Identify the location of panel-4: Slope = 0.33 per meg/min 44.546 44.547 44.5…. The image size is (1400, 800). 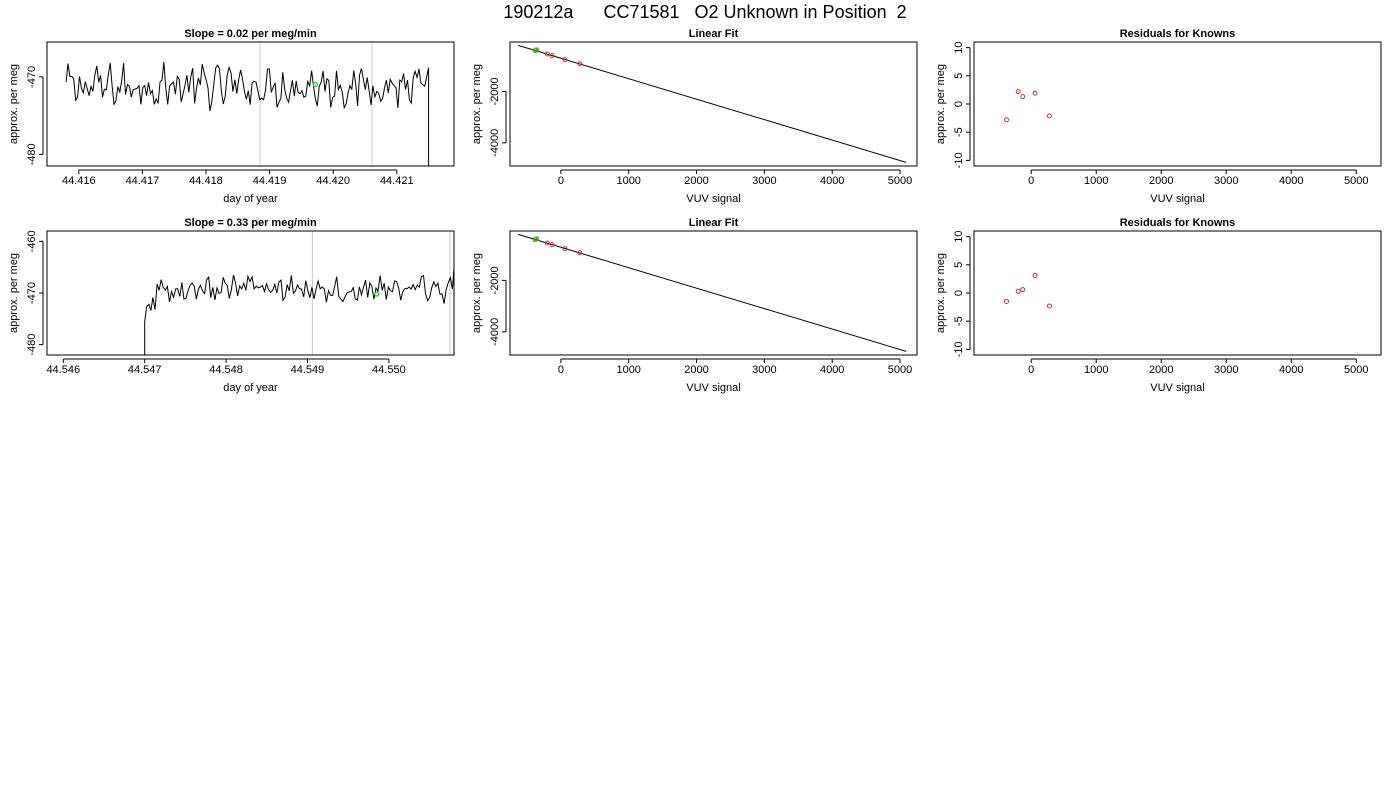
(231, 305).